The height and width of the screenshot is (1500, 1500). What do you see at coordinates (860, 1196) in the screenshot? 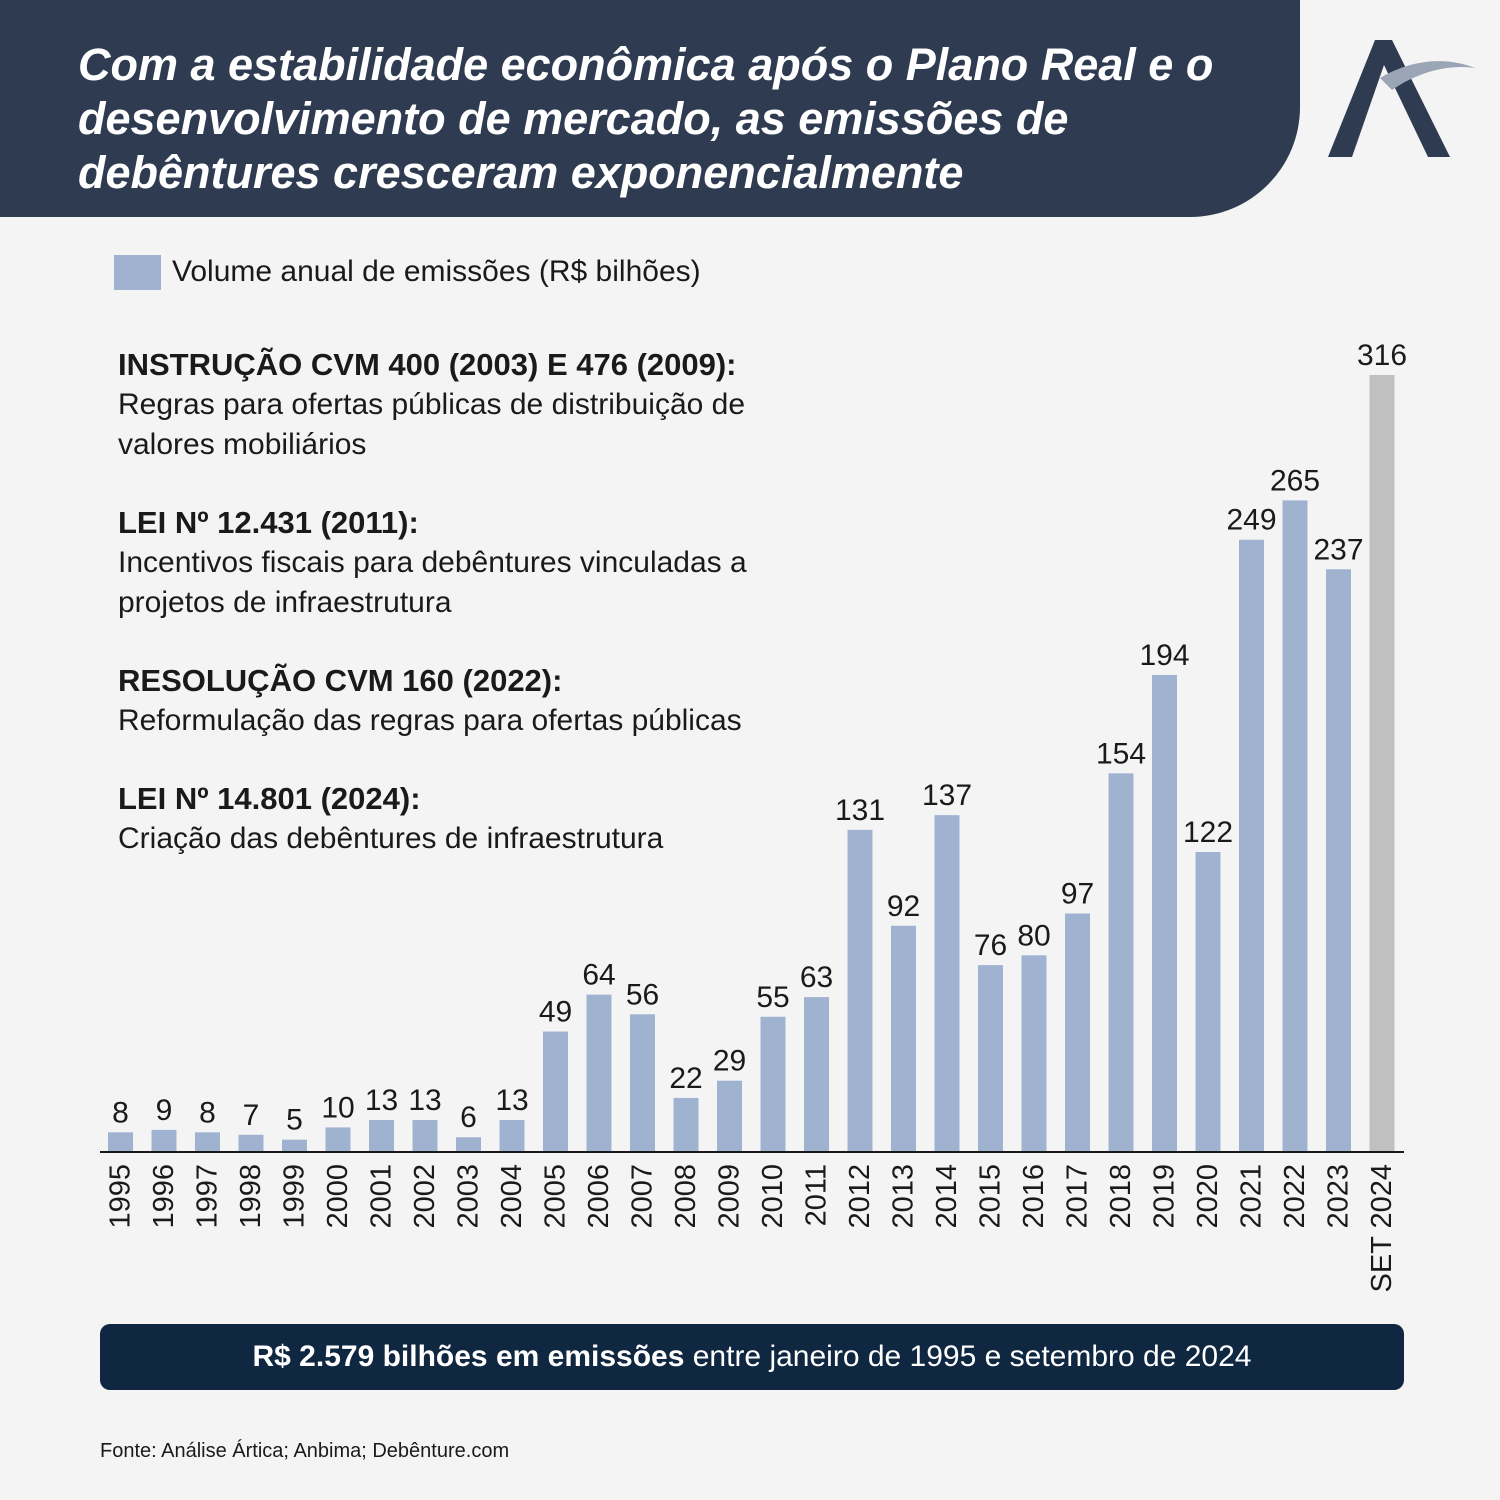
I see `x-tick-label: 2012` at bounding box center [860, 1196].